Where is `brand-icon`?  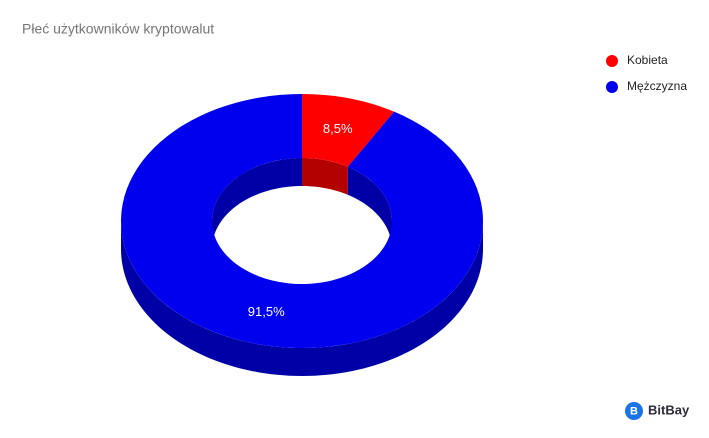 brand-icon is located at coordinates (634, 411).